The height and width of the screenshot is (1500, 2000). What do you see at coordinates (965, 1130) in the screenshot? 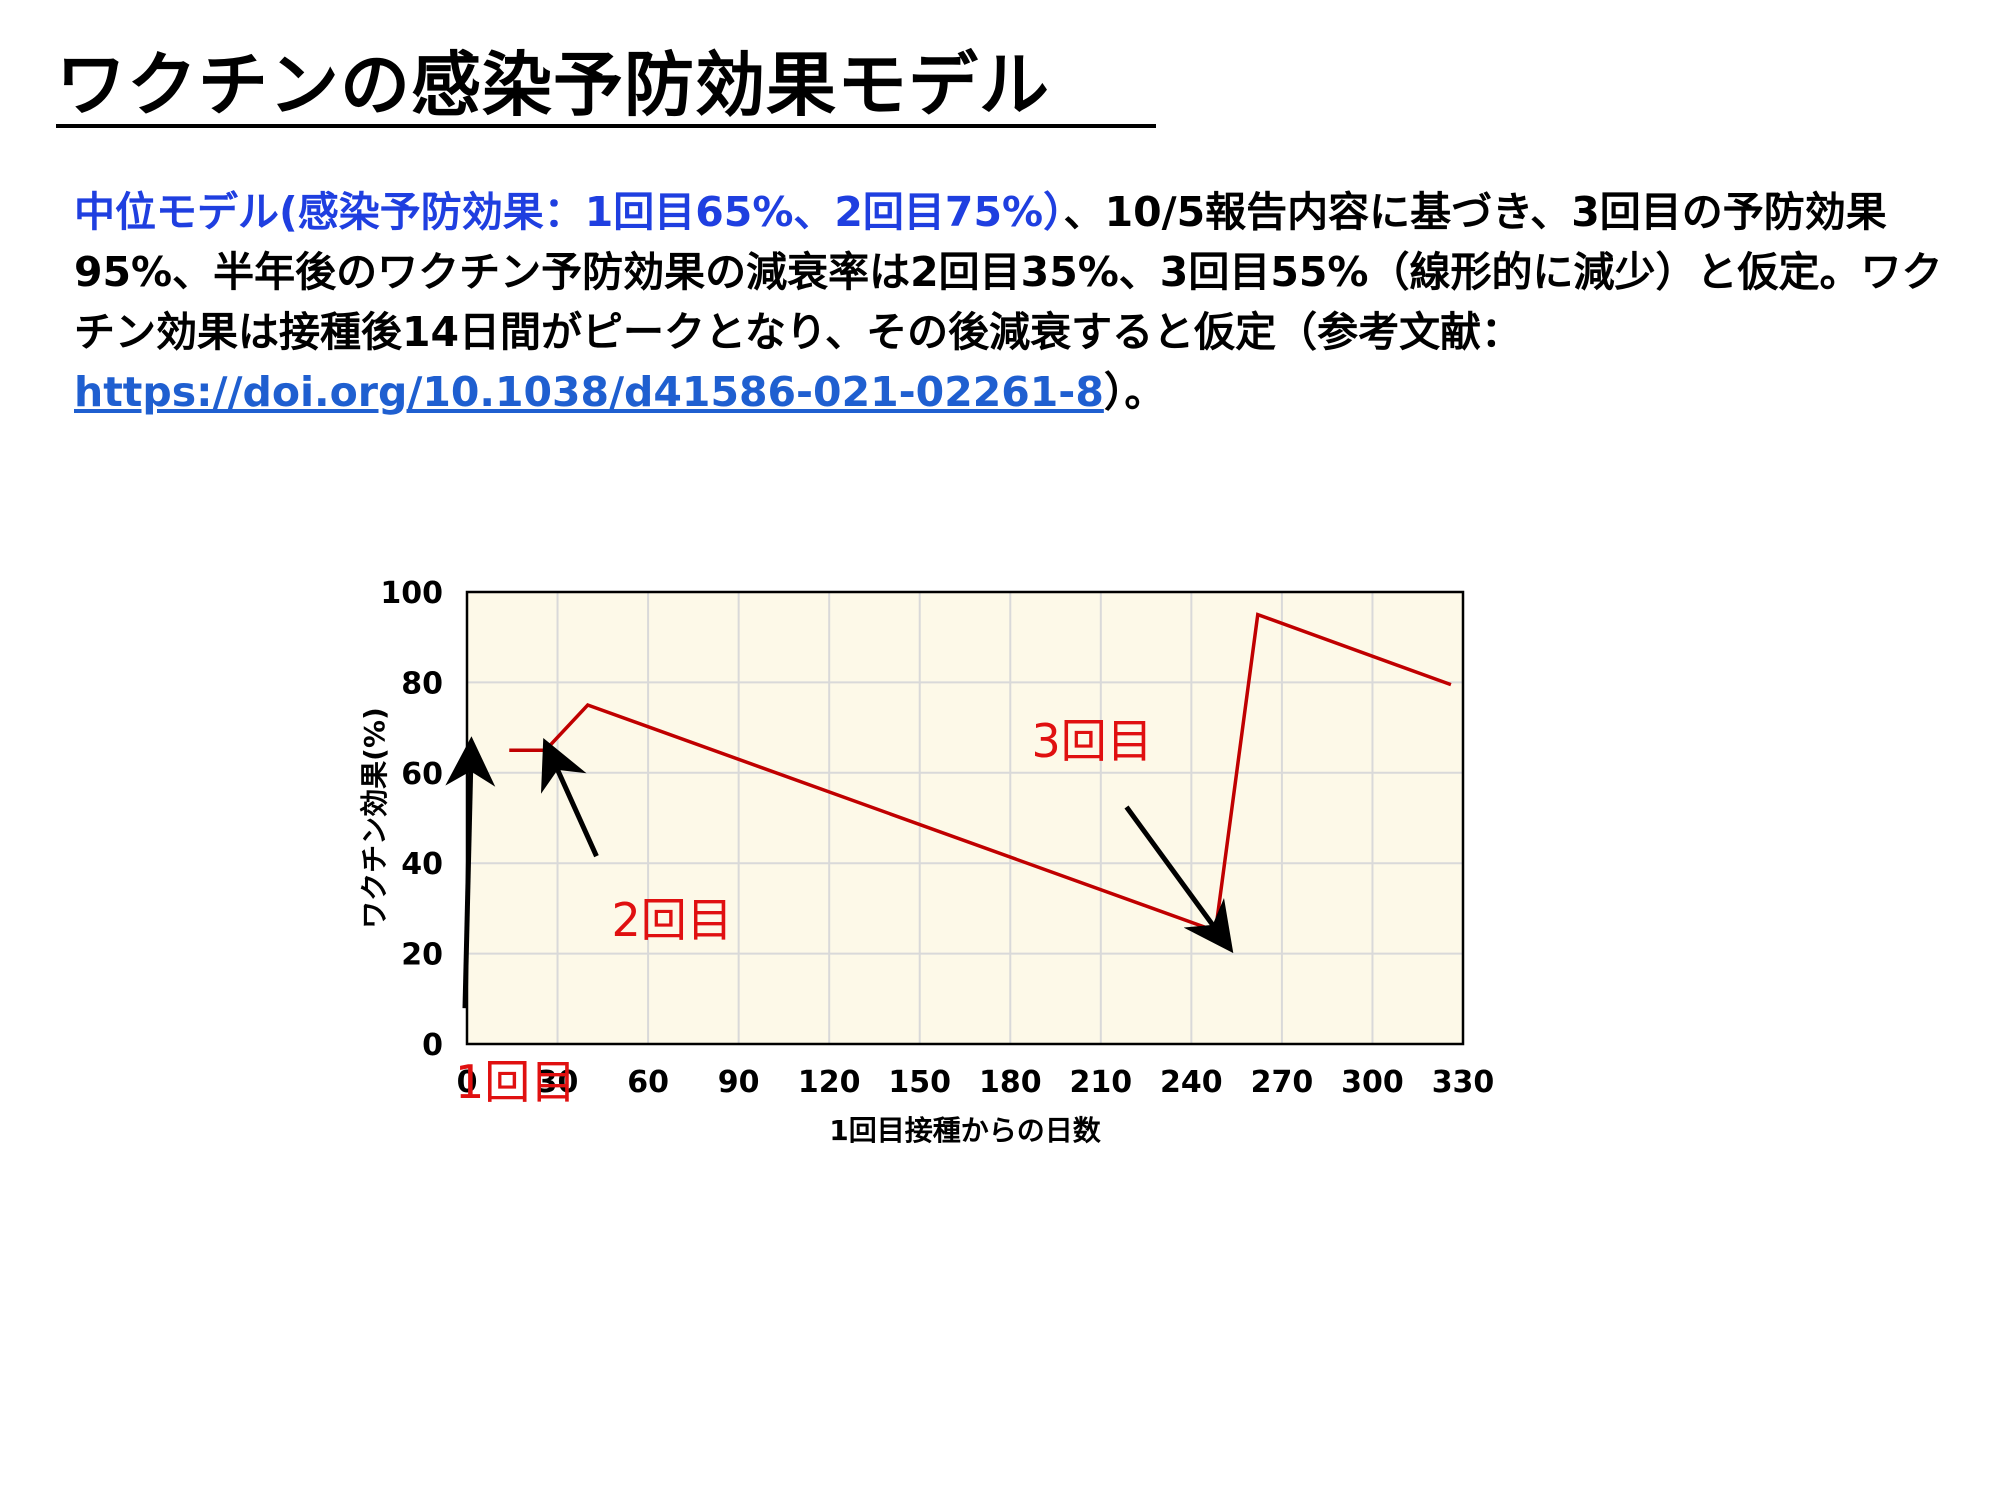
I see `x-axis-label: 1回目接種からの日数` at bounding box center [965, 1130].